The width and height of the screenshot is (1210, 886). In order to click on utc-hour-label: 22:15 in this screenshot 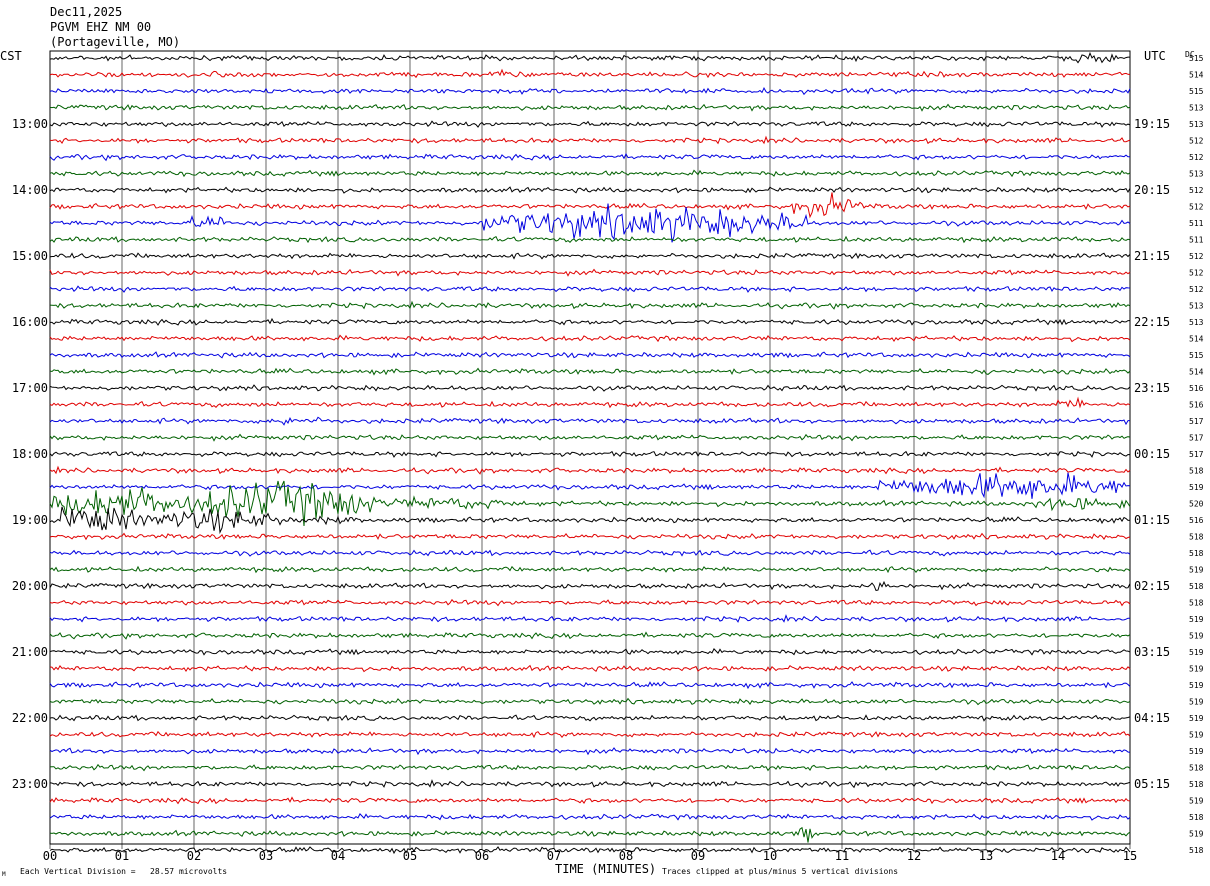, I will do `click(1152, 322)`.